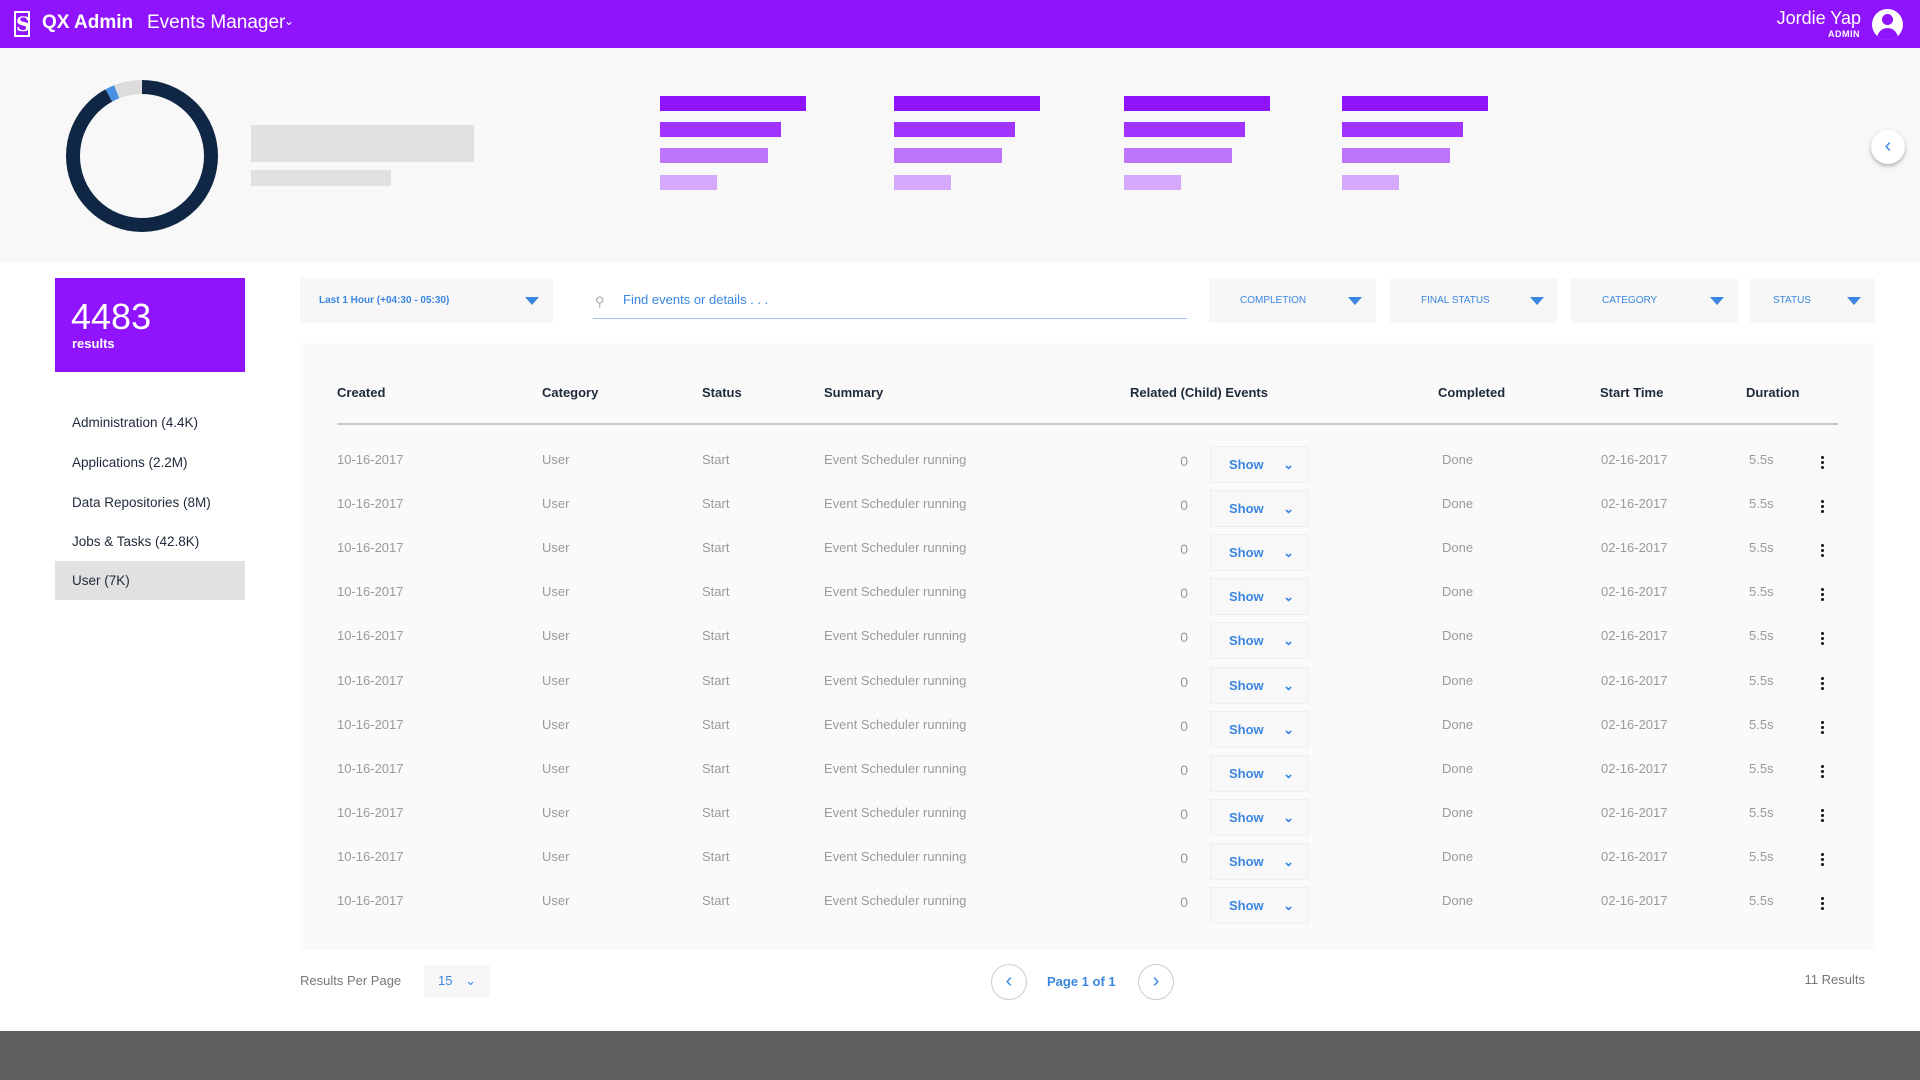 Image resolution: width=1920 pixels, height=1080 pixels. What do you see at coordinates (1292, 300) in the screenshot?
I see `completion-dropdown: COMPLETION` at bounding box center [1292, 300].